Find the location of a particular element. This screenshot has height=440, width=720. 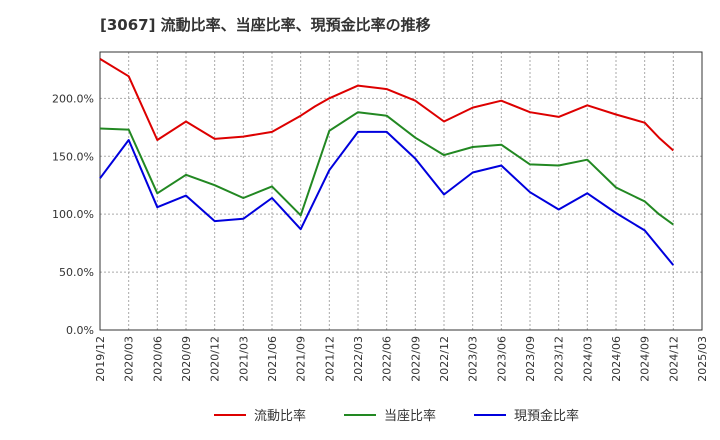

x-tick-label: 2021/09 is located at coordinates (301, 359).